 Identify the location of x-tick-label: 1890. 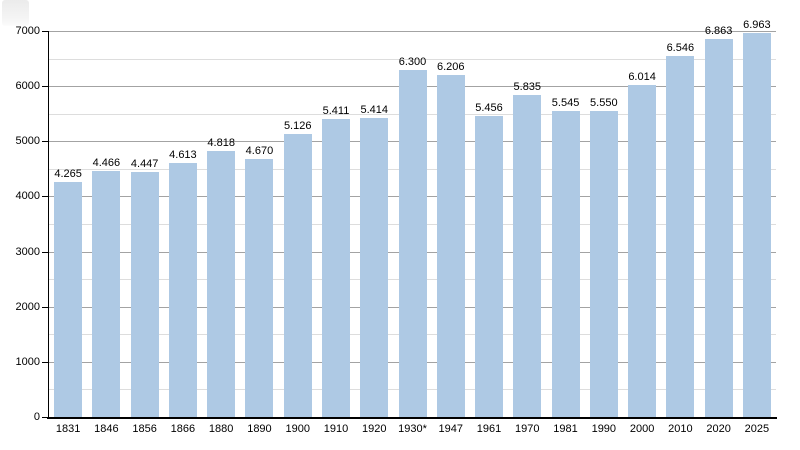
(259, 429).